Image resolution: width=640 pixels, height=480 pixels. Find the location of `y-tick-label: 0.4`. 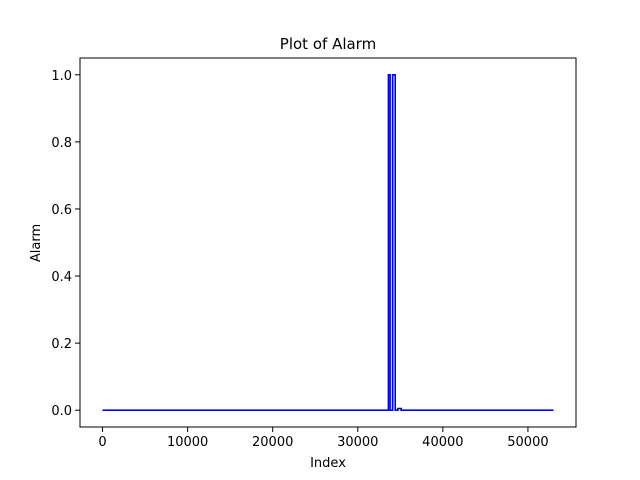

y-tick-label: 0.4 is located at coordinates (61, 277).